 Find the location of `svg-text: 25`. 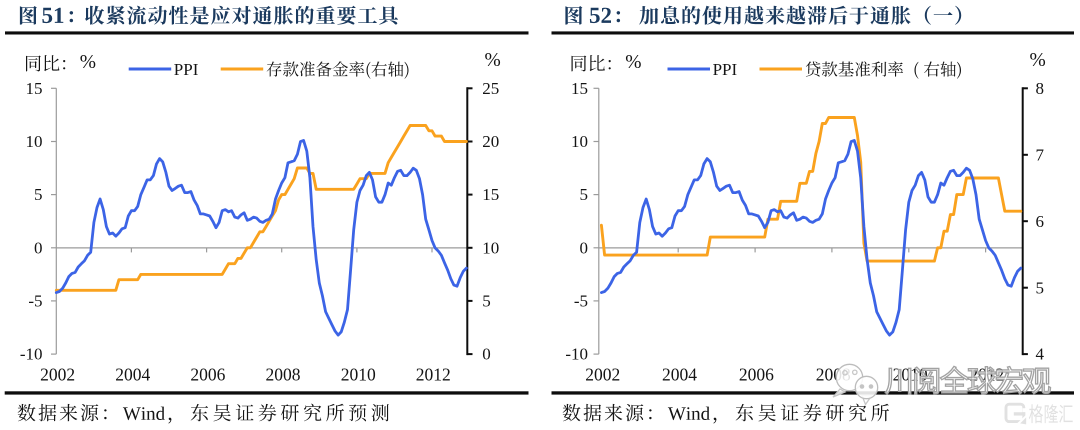

svg-text: 25 is located at coordinates (490, 88).